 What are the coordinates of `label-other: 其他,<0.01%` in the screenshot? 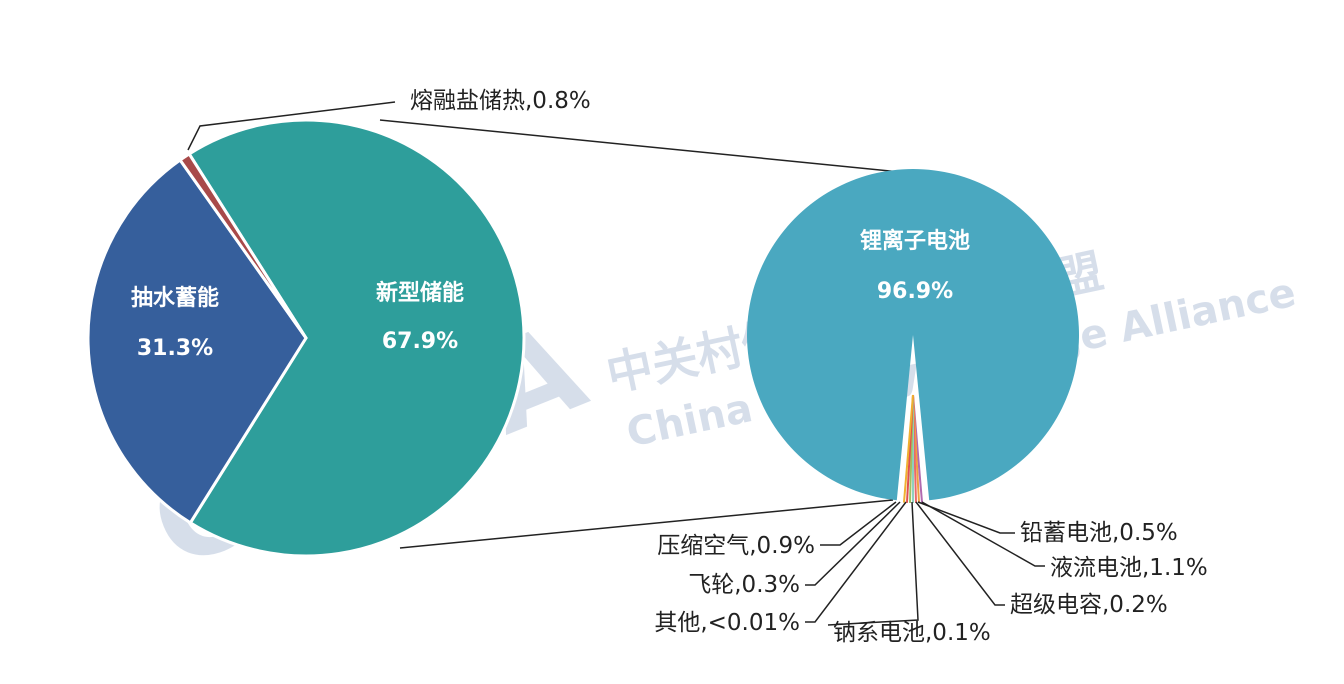 It's located at (727, 623).